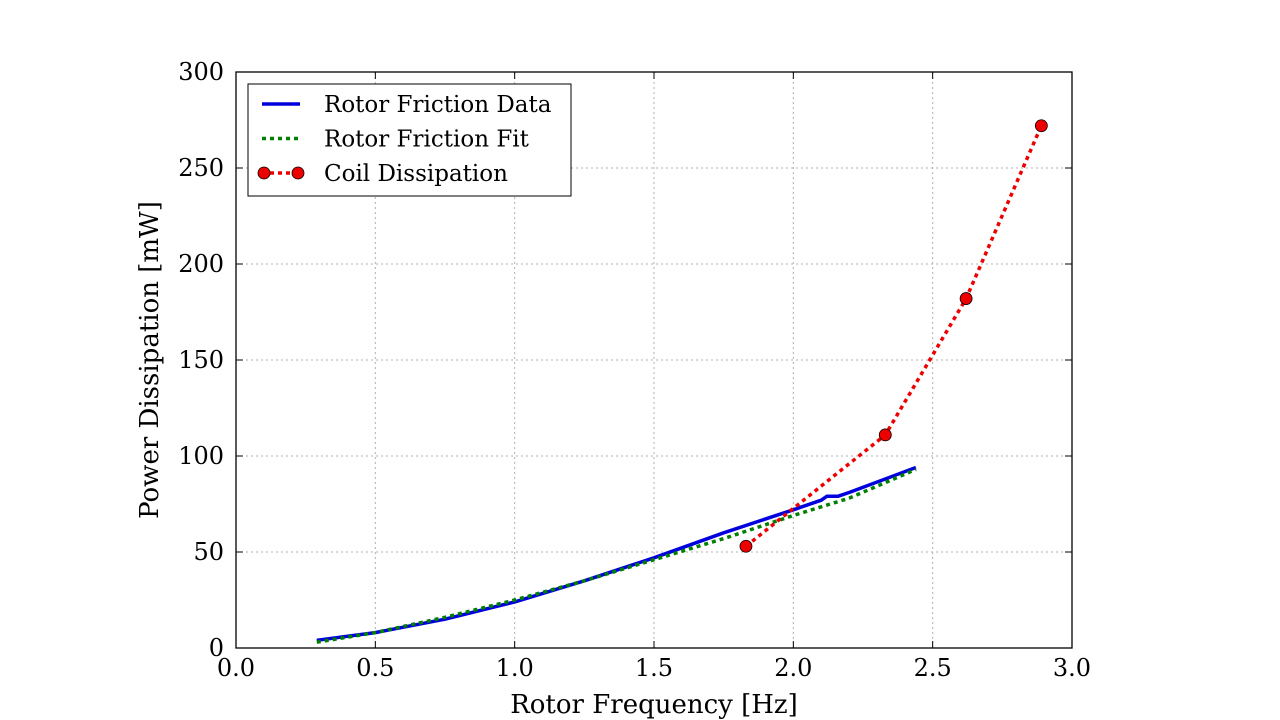 This screenshot has height=720, width=1280. Describe the element at coordinates (375, 668) in the screenshot. I see `x-tick-label: 0.5` at that location.